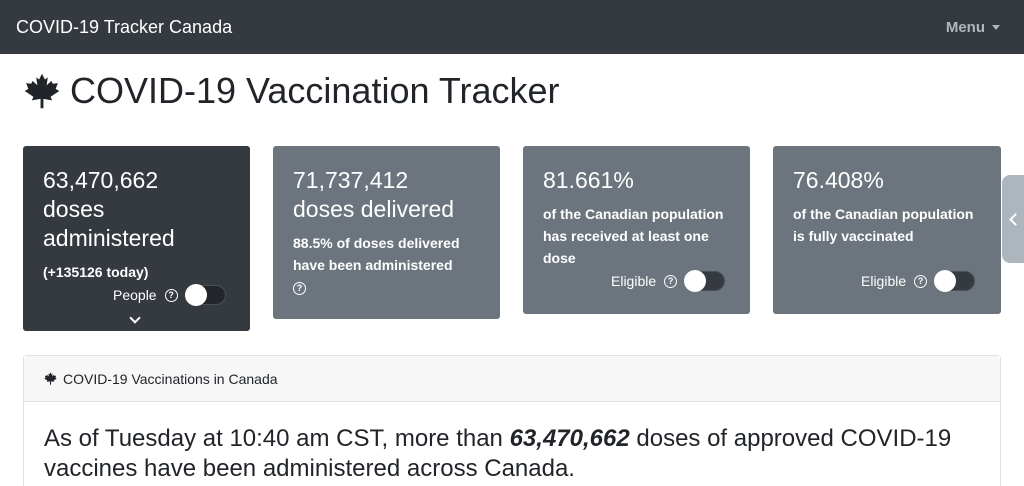  I want to click on people-label: People, so click(135, 295).